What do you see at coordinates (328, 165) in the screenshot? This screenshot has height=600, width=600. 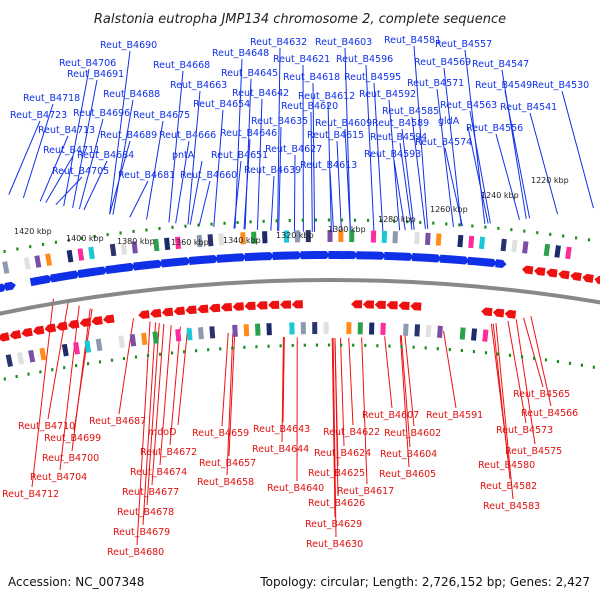 I see `gene-label-top: Reut_B4613` at bounding box center [328, 165].